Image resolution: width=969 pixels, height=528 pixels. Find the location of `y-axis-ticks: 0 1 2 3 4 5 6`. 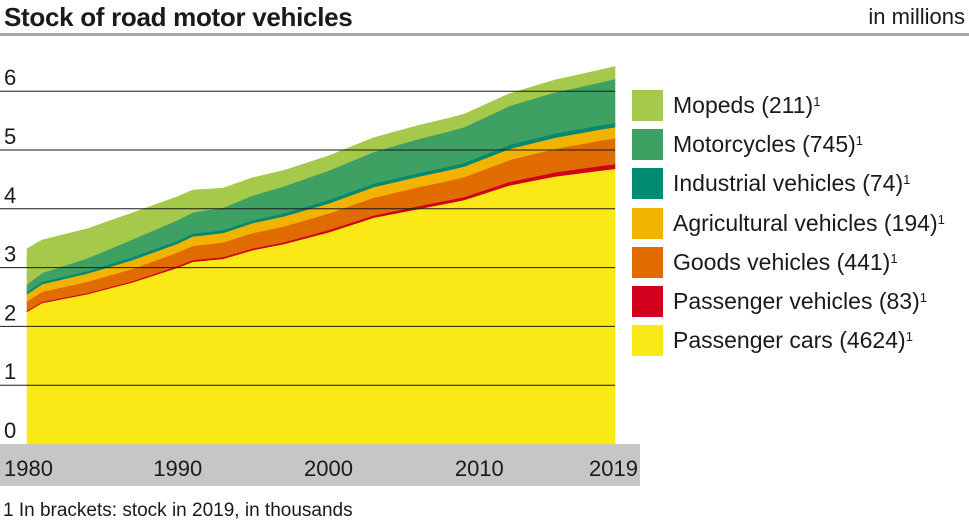

y-axis-ticks: 0 1 2 3 4 5 6 is located at coordinates (10, 254).